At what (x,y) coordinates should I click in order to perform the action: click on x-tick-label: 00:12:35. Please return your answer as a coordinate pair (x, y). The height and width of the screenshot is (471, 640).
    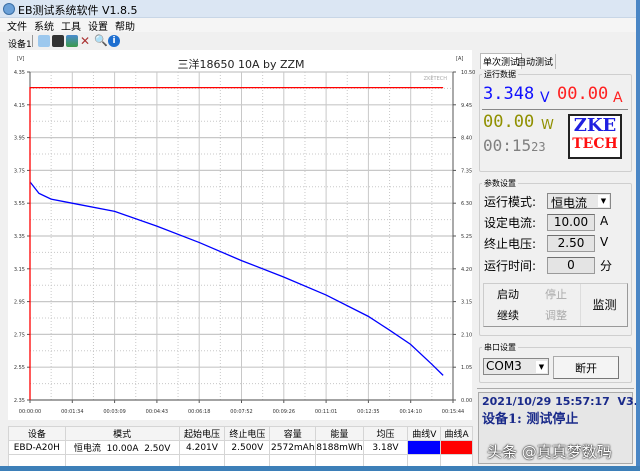
    Looking at the image, I should click on (368, 412).